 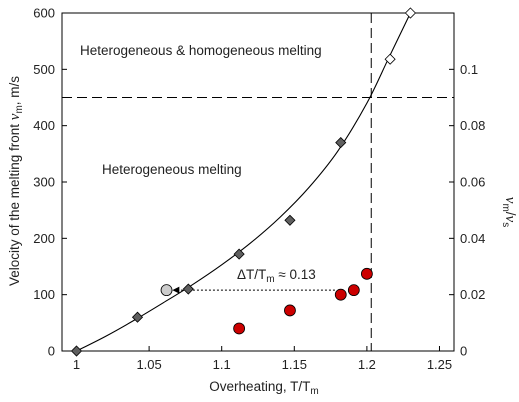 I want to click on y2-tick-label: 0.02, so click(x=472, y=294).